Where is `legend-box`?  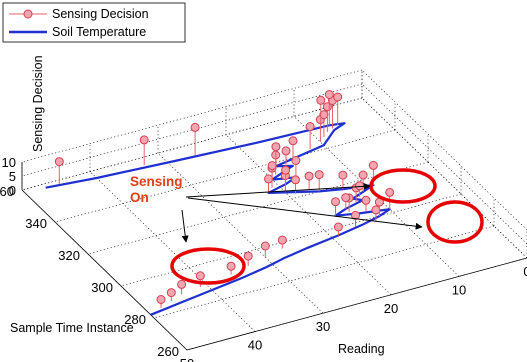
legend-box is located at coordinates (94, 22).